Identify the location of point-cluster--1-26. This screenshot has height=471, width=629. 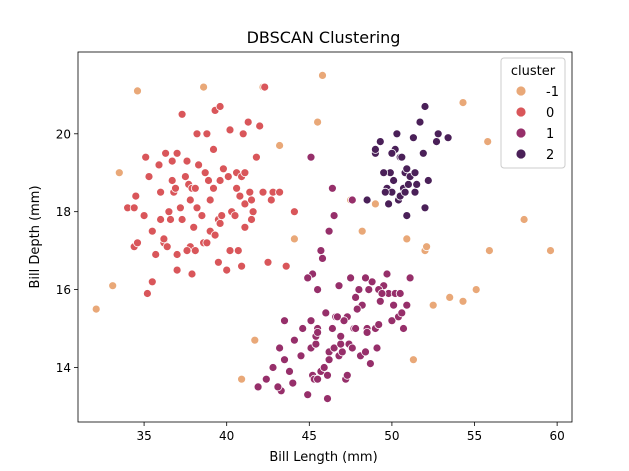
(242, 379).